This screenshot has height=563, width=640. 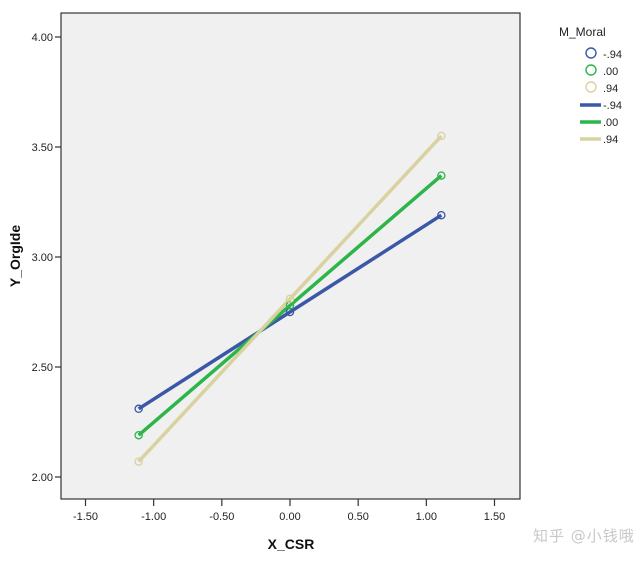 What do you see at coordinates (42, 148) in the screenshot?
I see `y-tick-label: 3.50` at bounding box center [42, 148].